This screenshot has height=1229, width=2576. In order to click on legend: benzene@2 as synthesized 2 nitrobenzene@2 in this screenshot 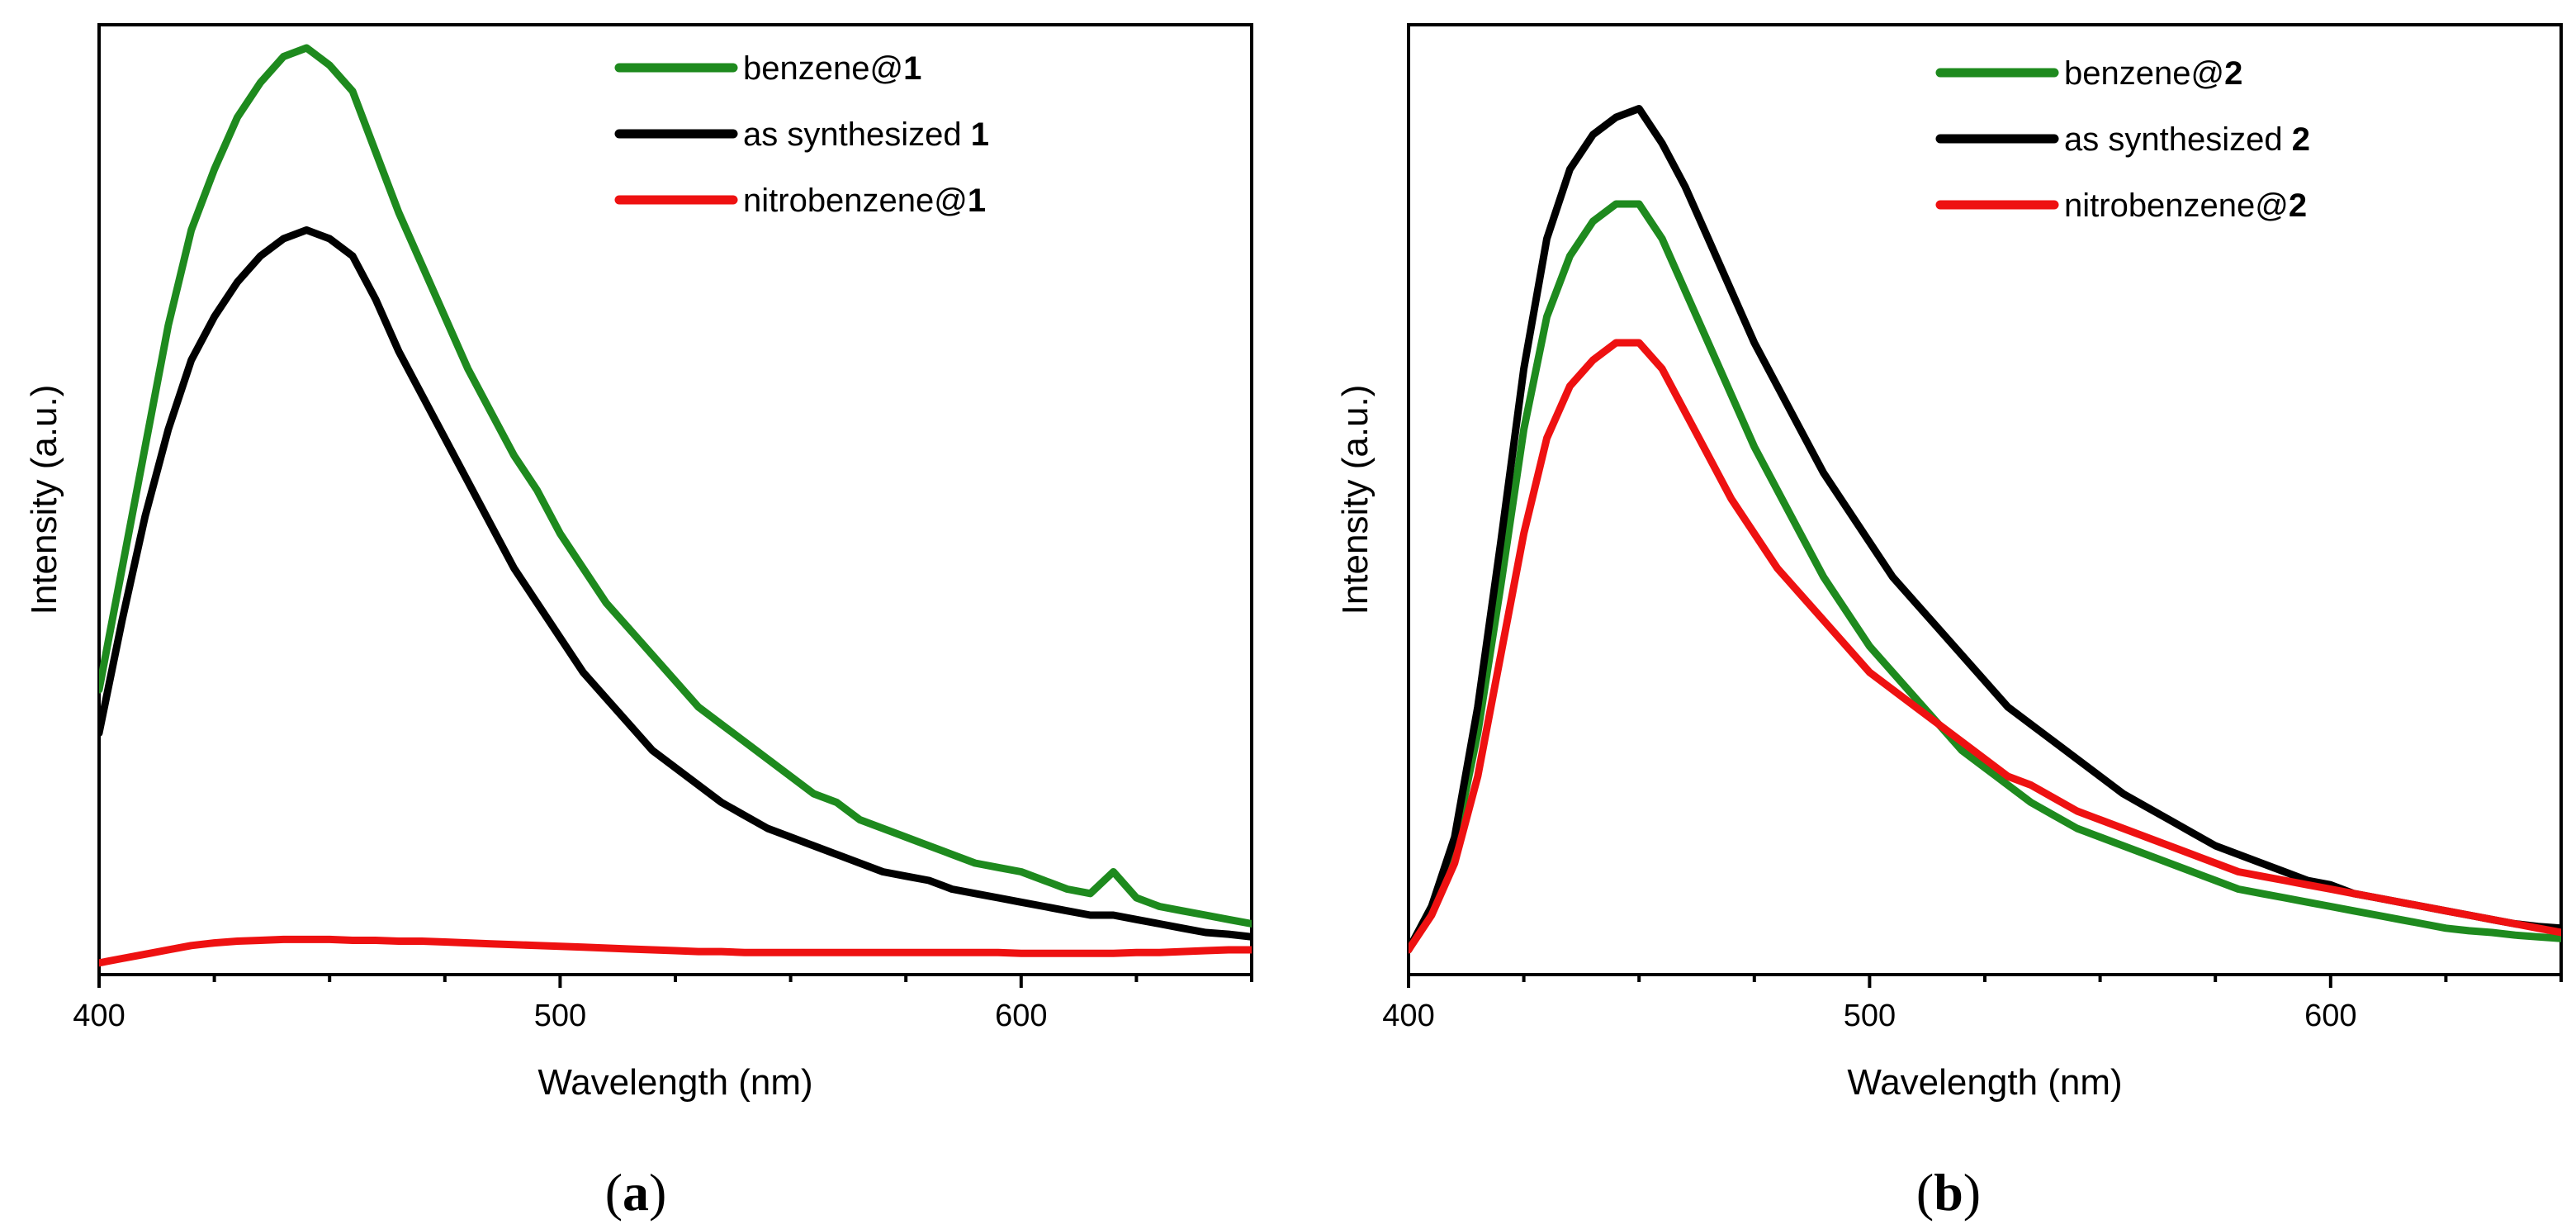, I will do `click(2122, 139)`.